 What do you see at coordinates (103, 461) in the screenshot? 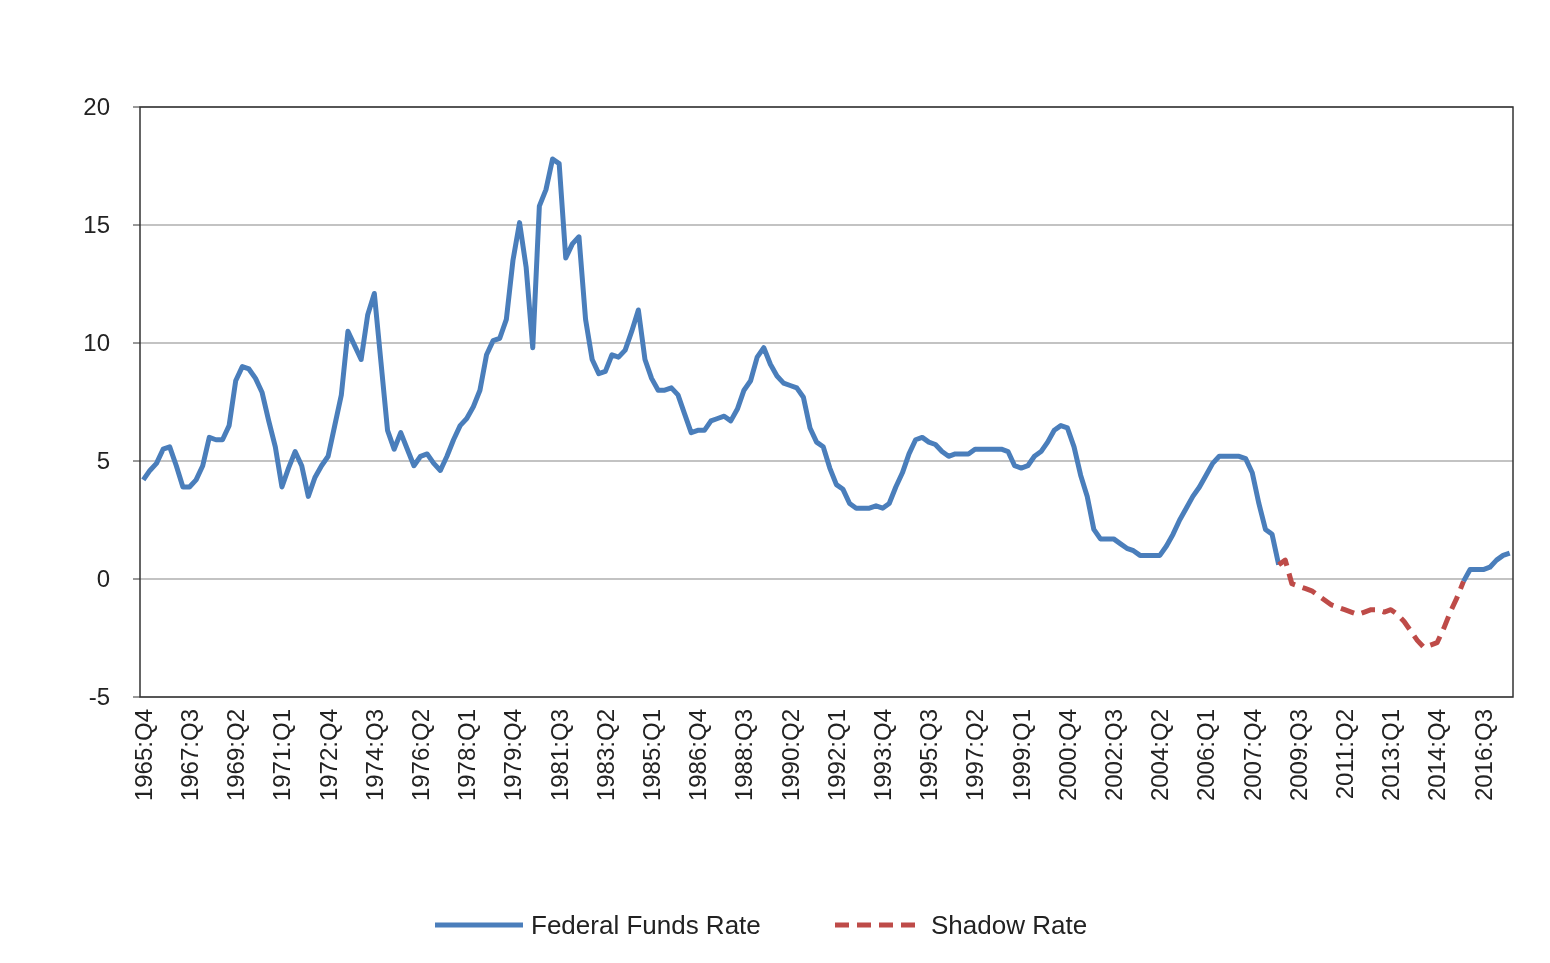
I see `y-tick-label: 5` at bounding box center [103, 461].